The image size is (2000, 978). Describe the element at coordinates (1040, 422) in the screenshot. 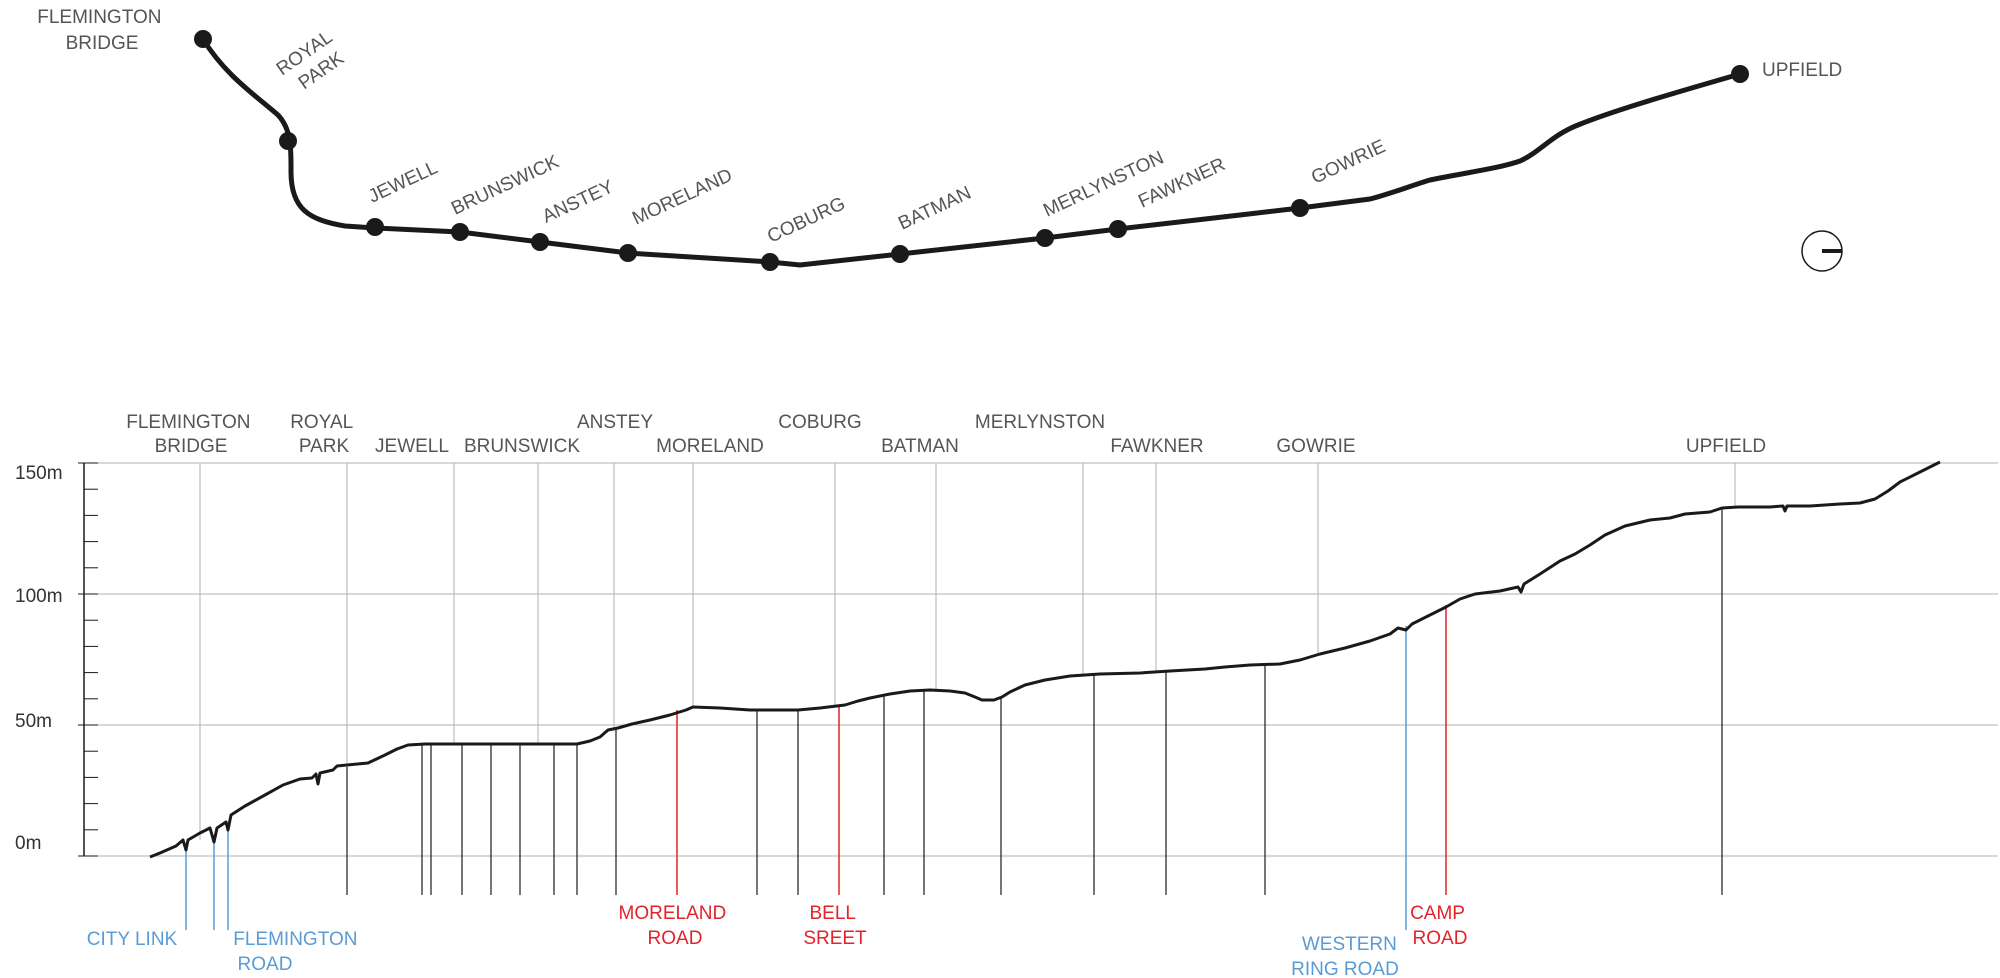

I see `profile-header-merlynston: MERLYNSTON` at that location.